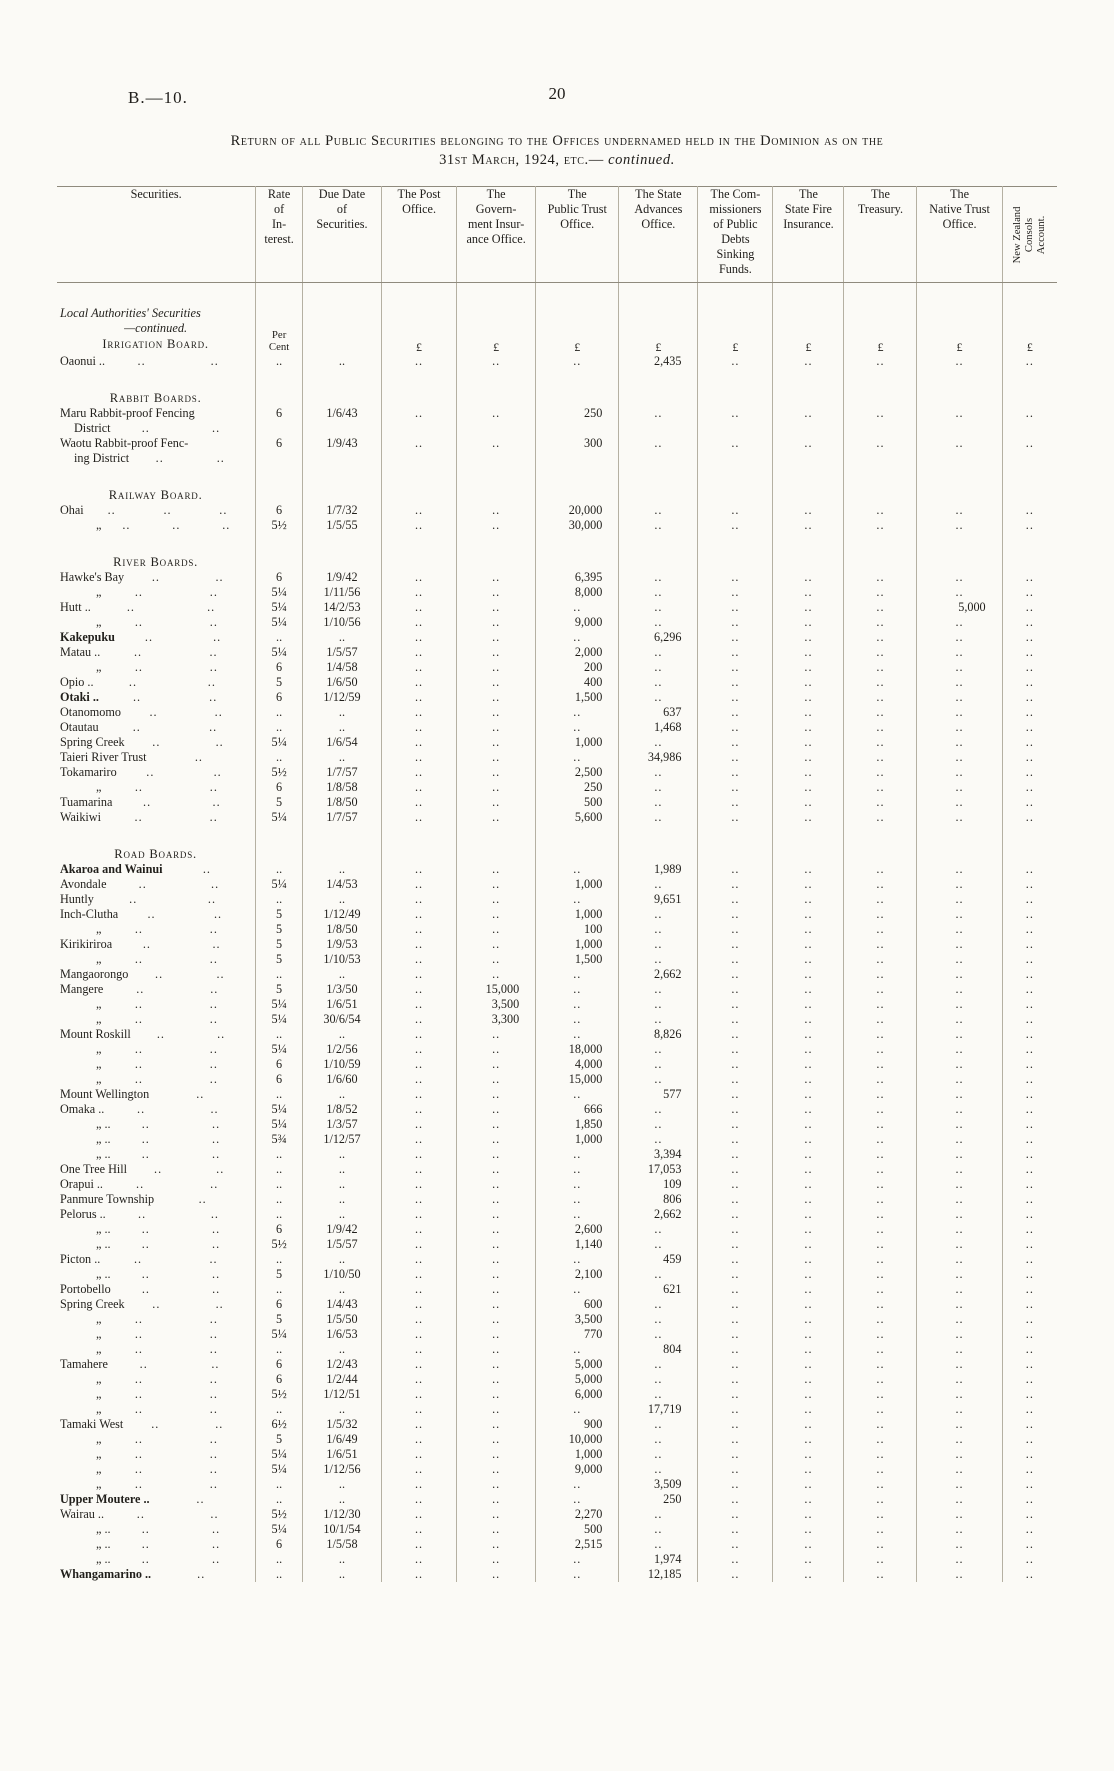 The height and width of the screenshot is (1771, 1114). What do you see at coordinates (103, 1124) in the screenshot?
I see `security-name: „ ..` at bounding box center [103, 1124].